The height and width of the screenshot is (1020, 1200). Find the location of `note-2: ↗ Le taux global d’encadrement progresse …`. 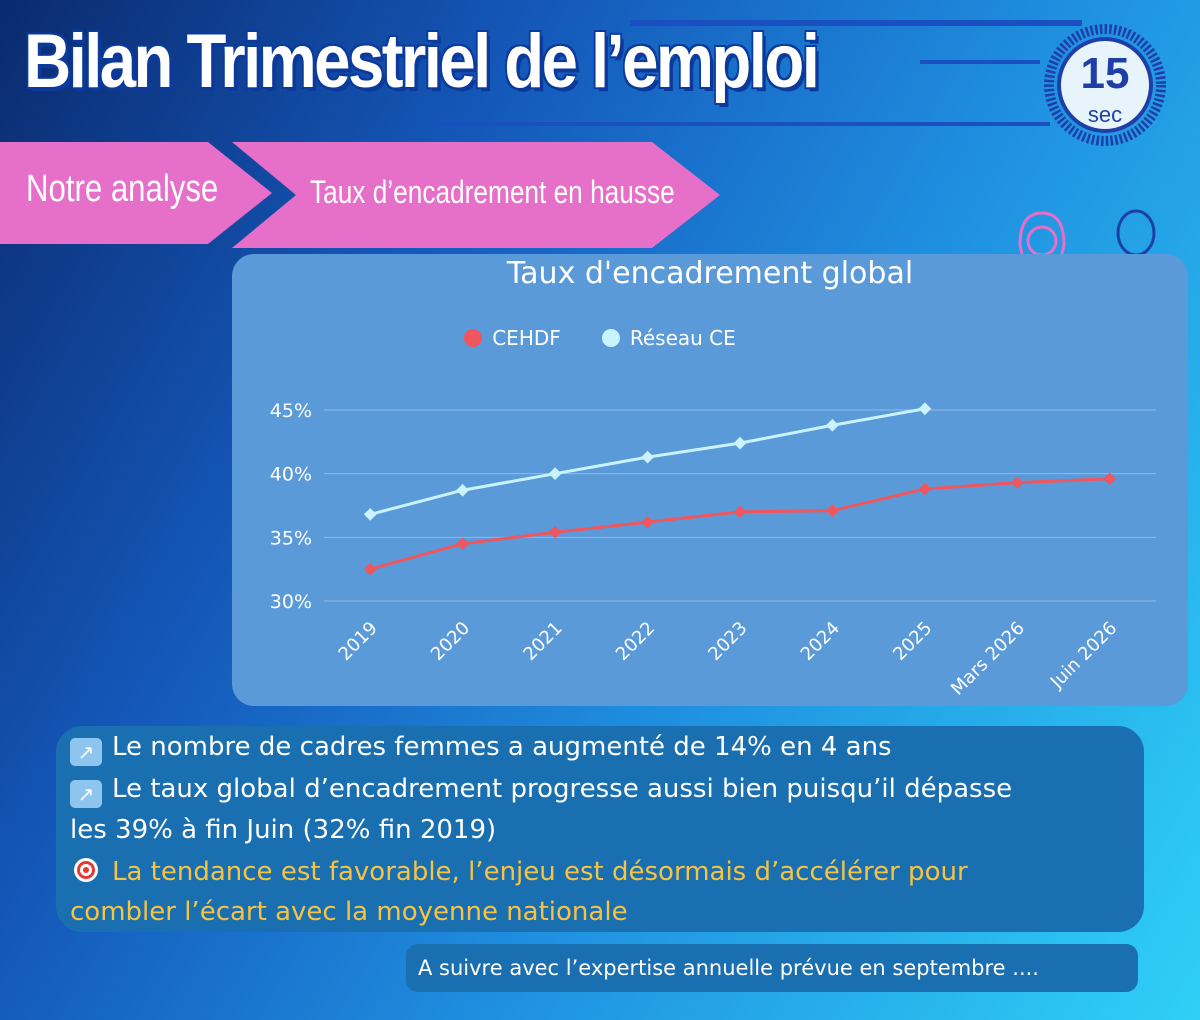

note-2: ↗ Le taux global d’encadrement progresse … is located at coordinates (541, 791).